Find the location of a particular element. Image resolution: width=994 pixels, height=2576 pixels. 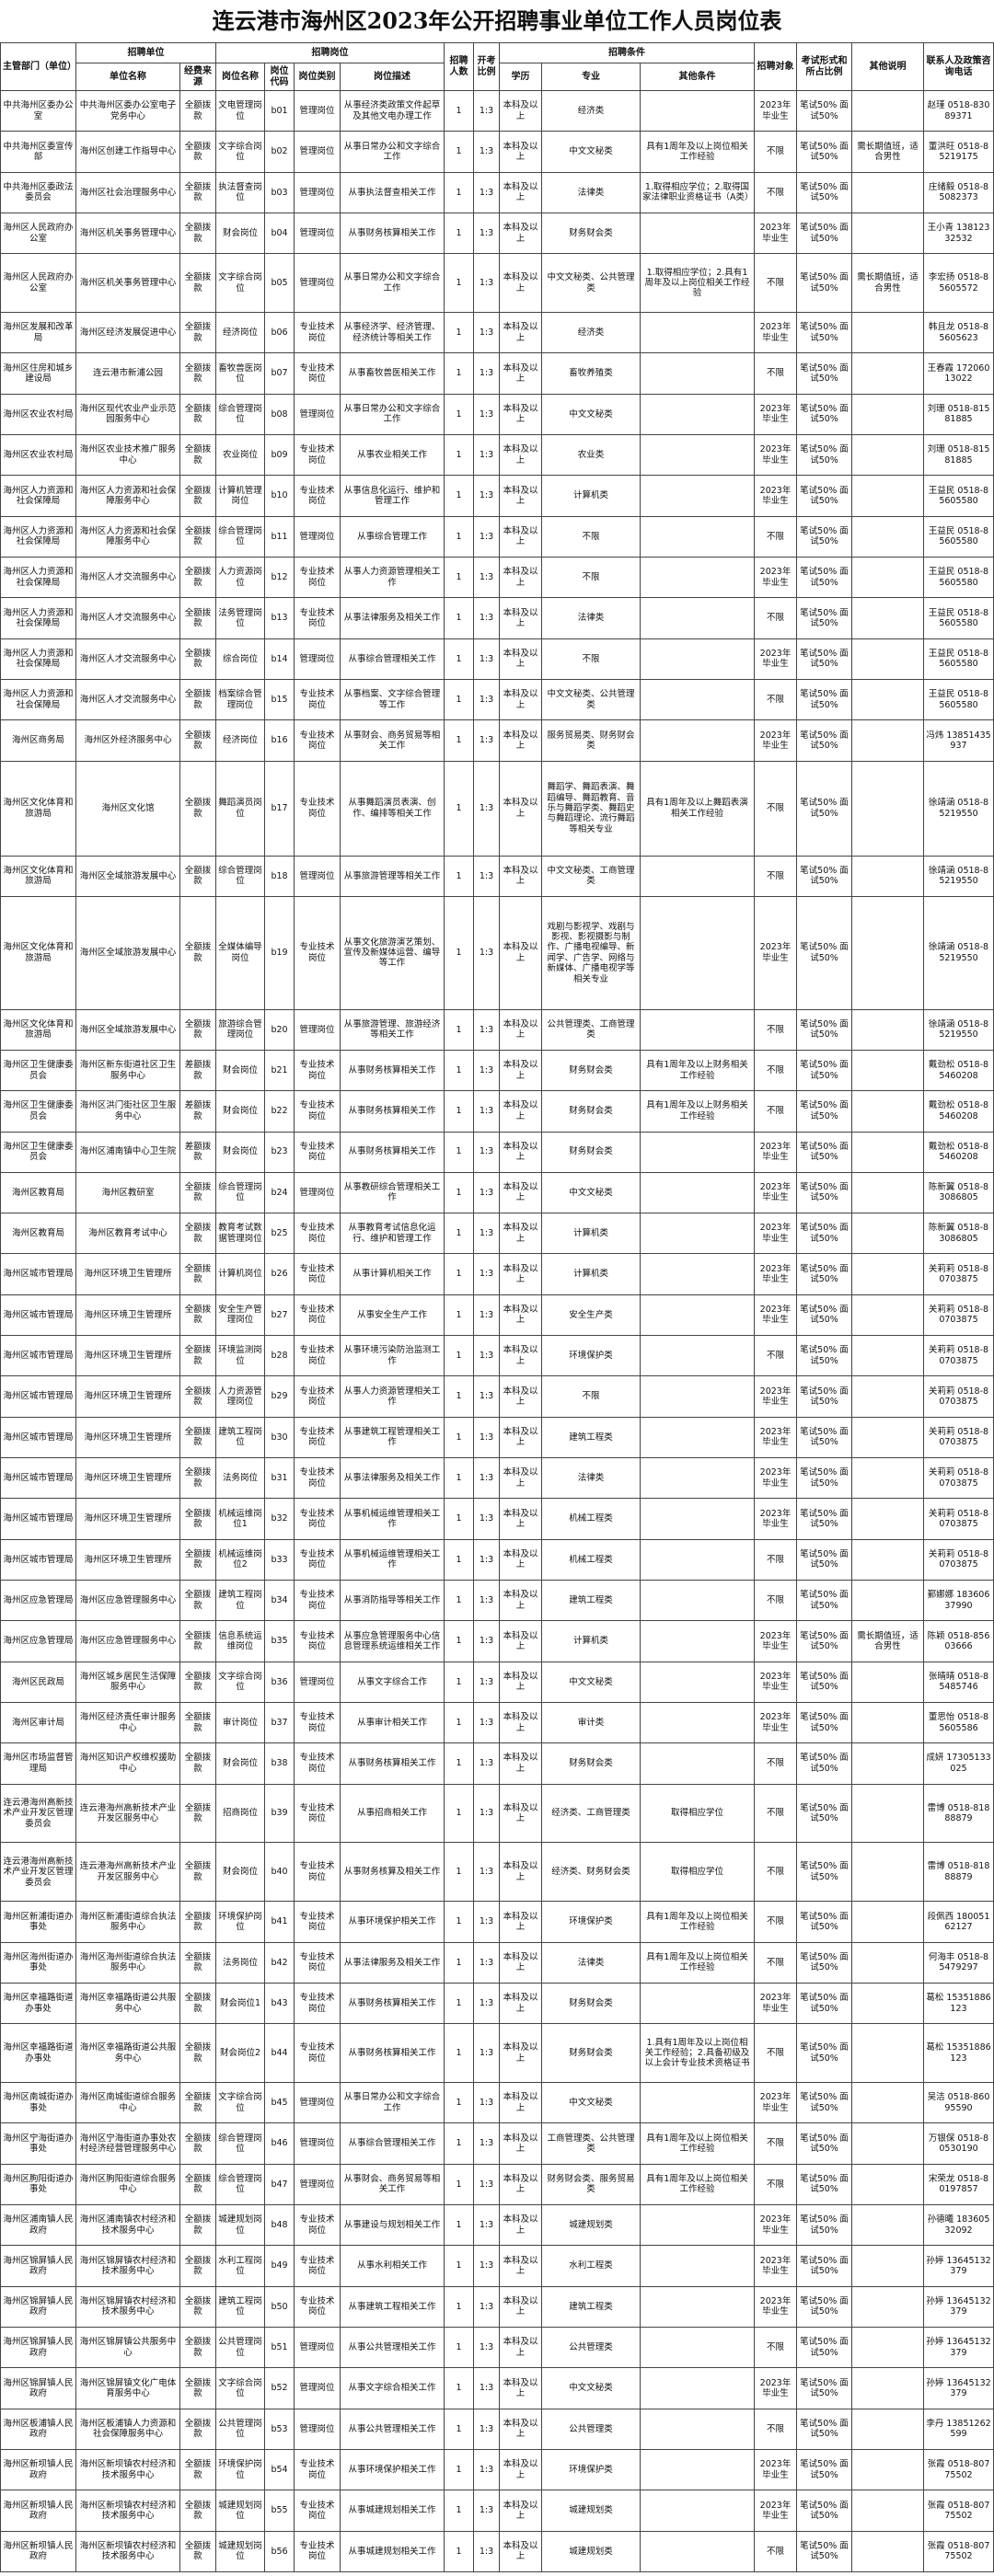

table-cell: 从事旅游管理、旅游经济等相关工作 is located at coordinates (393, 1029).